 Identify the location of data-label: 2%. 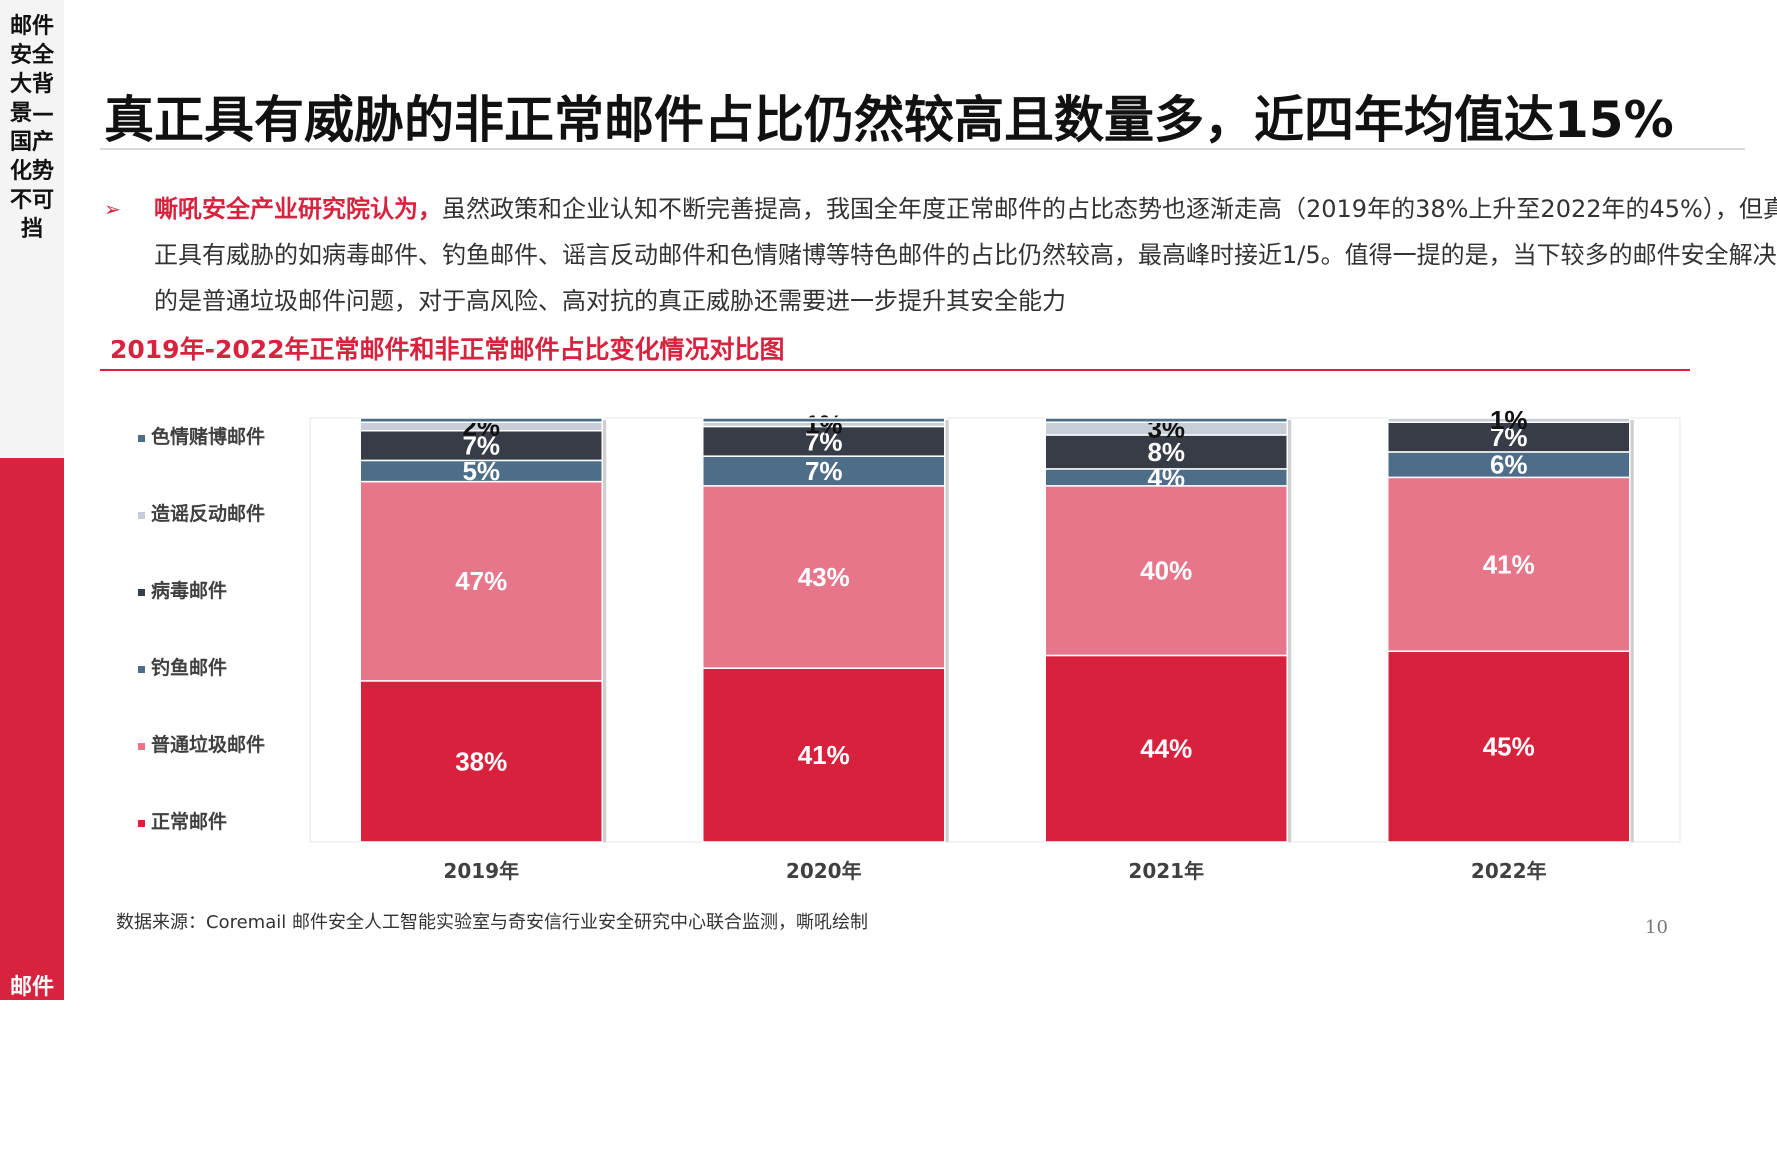
(481, 426).